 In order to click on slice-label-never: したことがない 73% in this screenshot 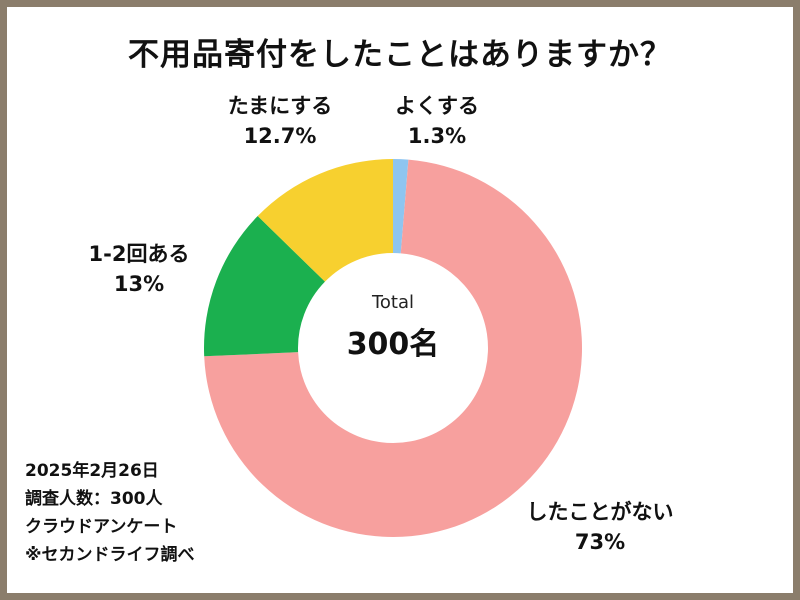, I will do `click(600, 527)`.